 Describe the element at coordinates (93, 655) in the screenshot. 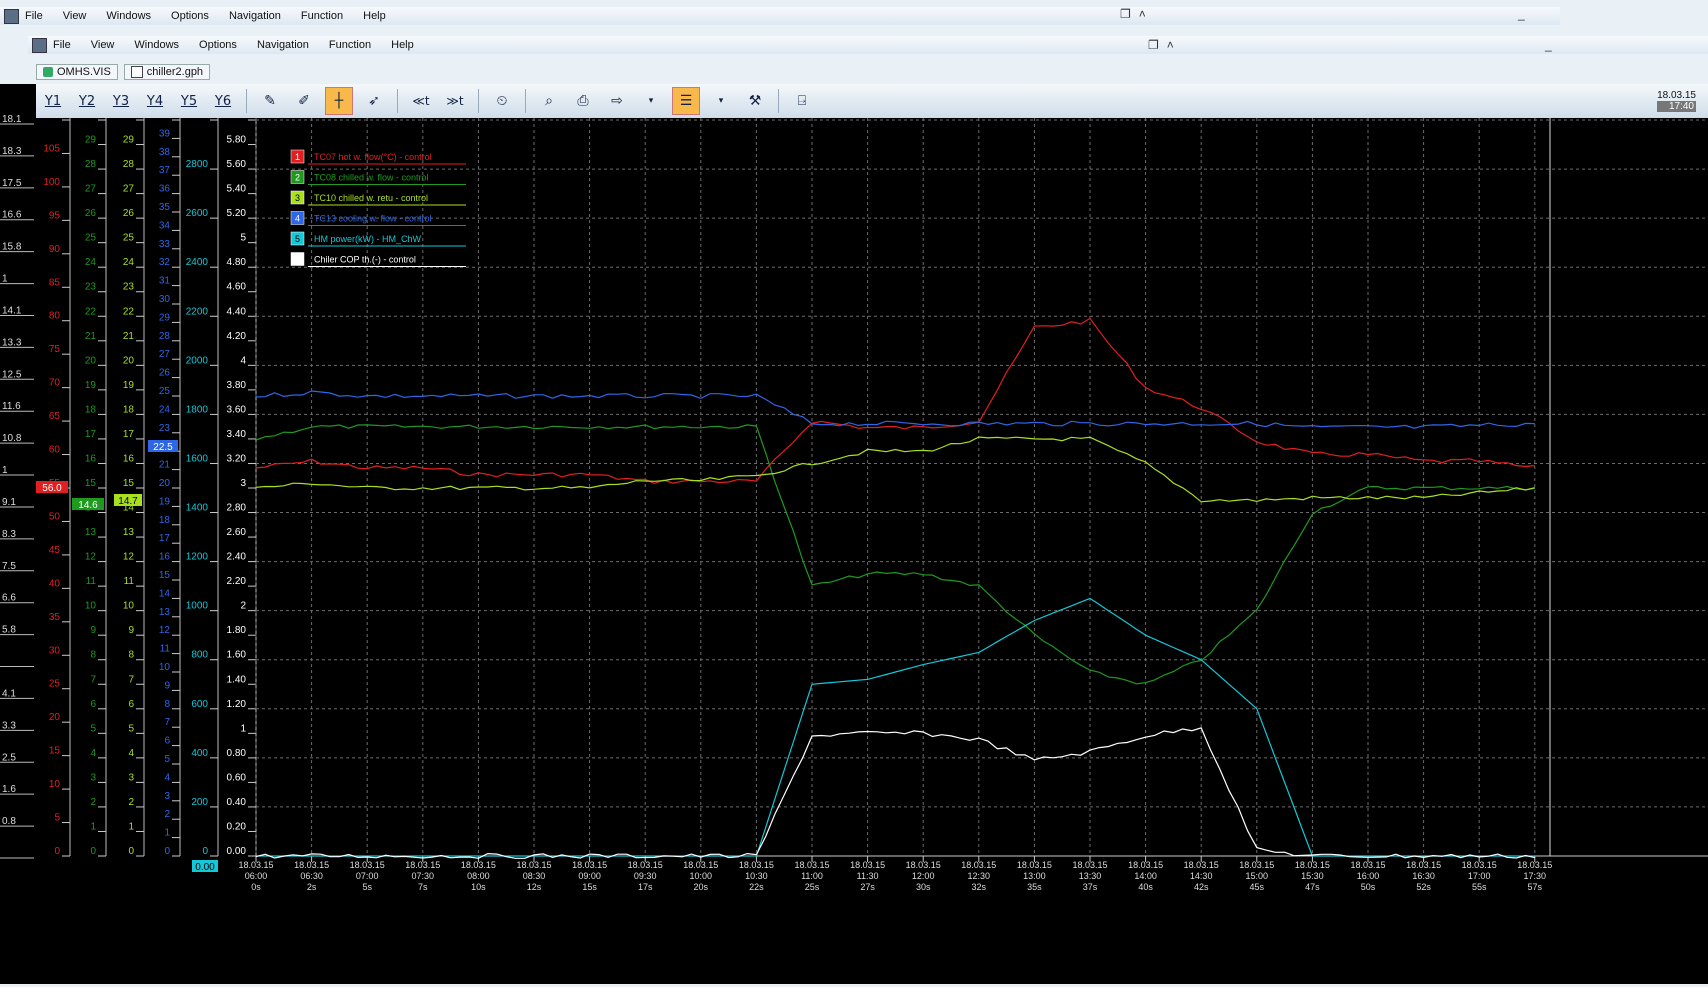

I see `y2-tick-label: 8` at that location.